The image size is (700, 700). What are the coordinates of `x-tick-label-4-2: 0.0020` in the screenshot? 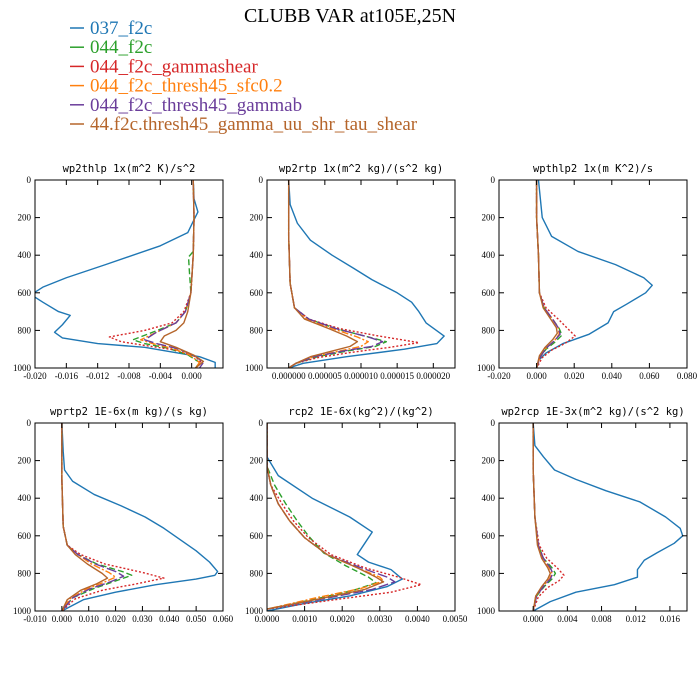 It's located at (342, 619).